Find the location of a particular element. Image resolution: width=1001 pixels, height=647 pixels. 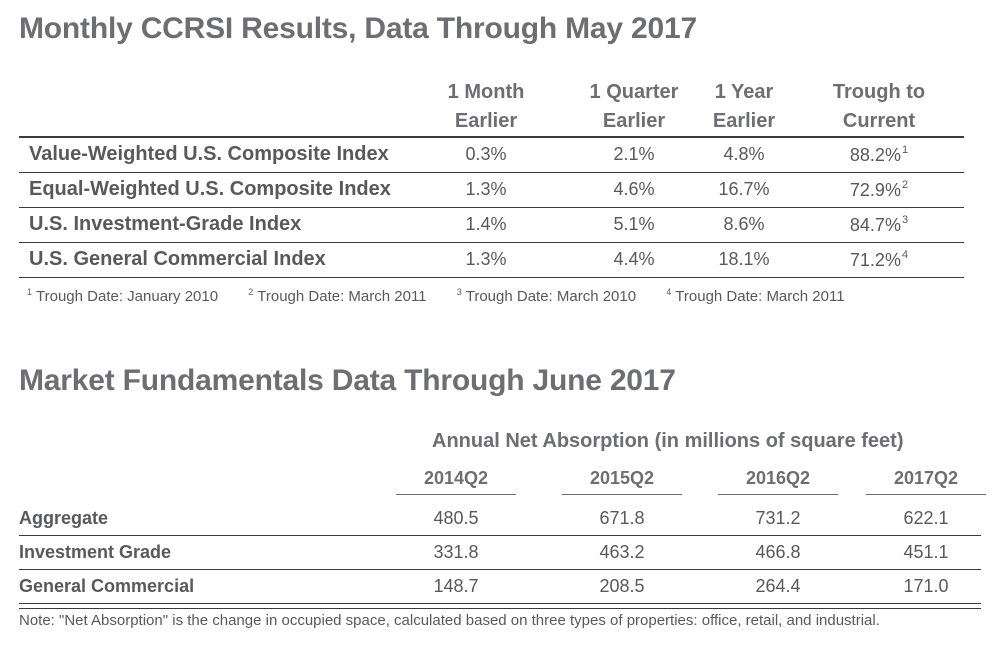

col-header-line: Current is located at coordinates (879, 121).